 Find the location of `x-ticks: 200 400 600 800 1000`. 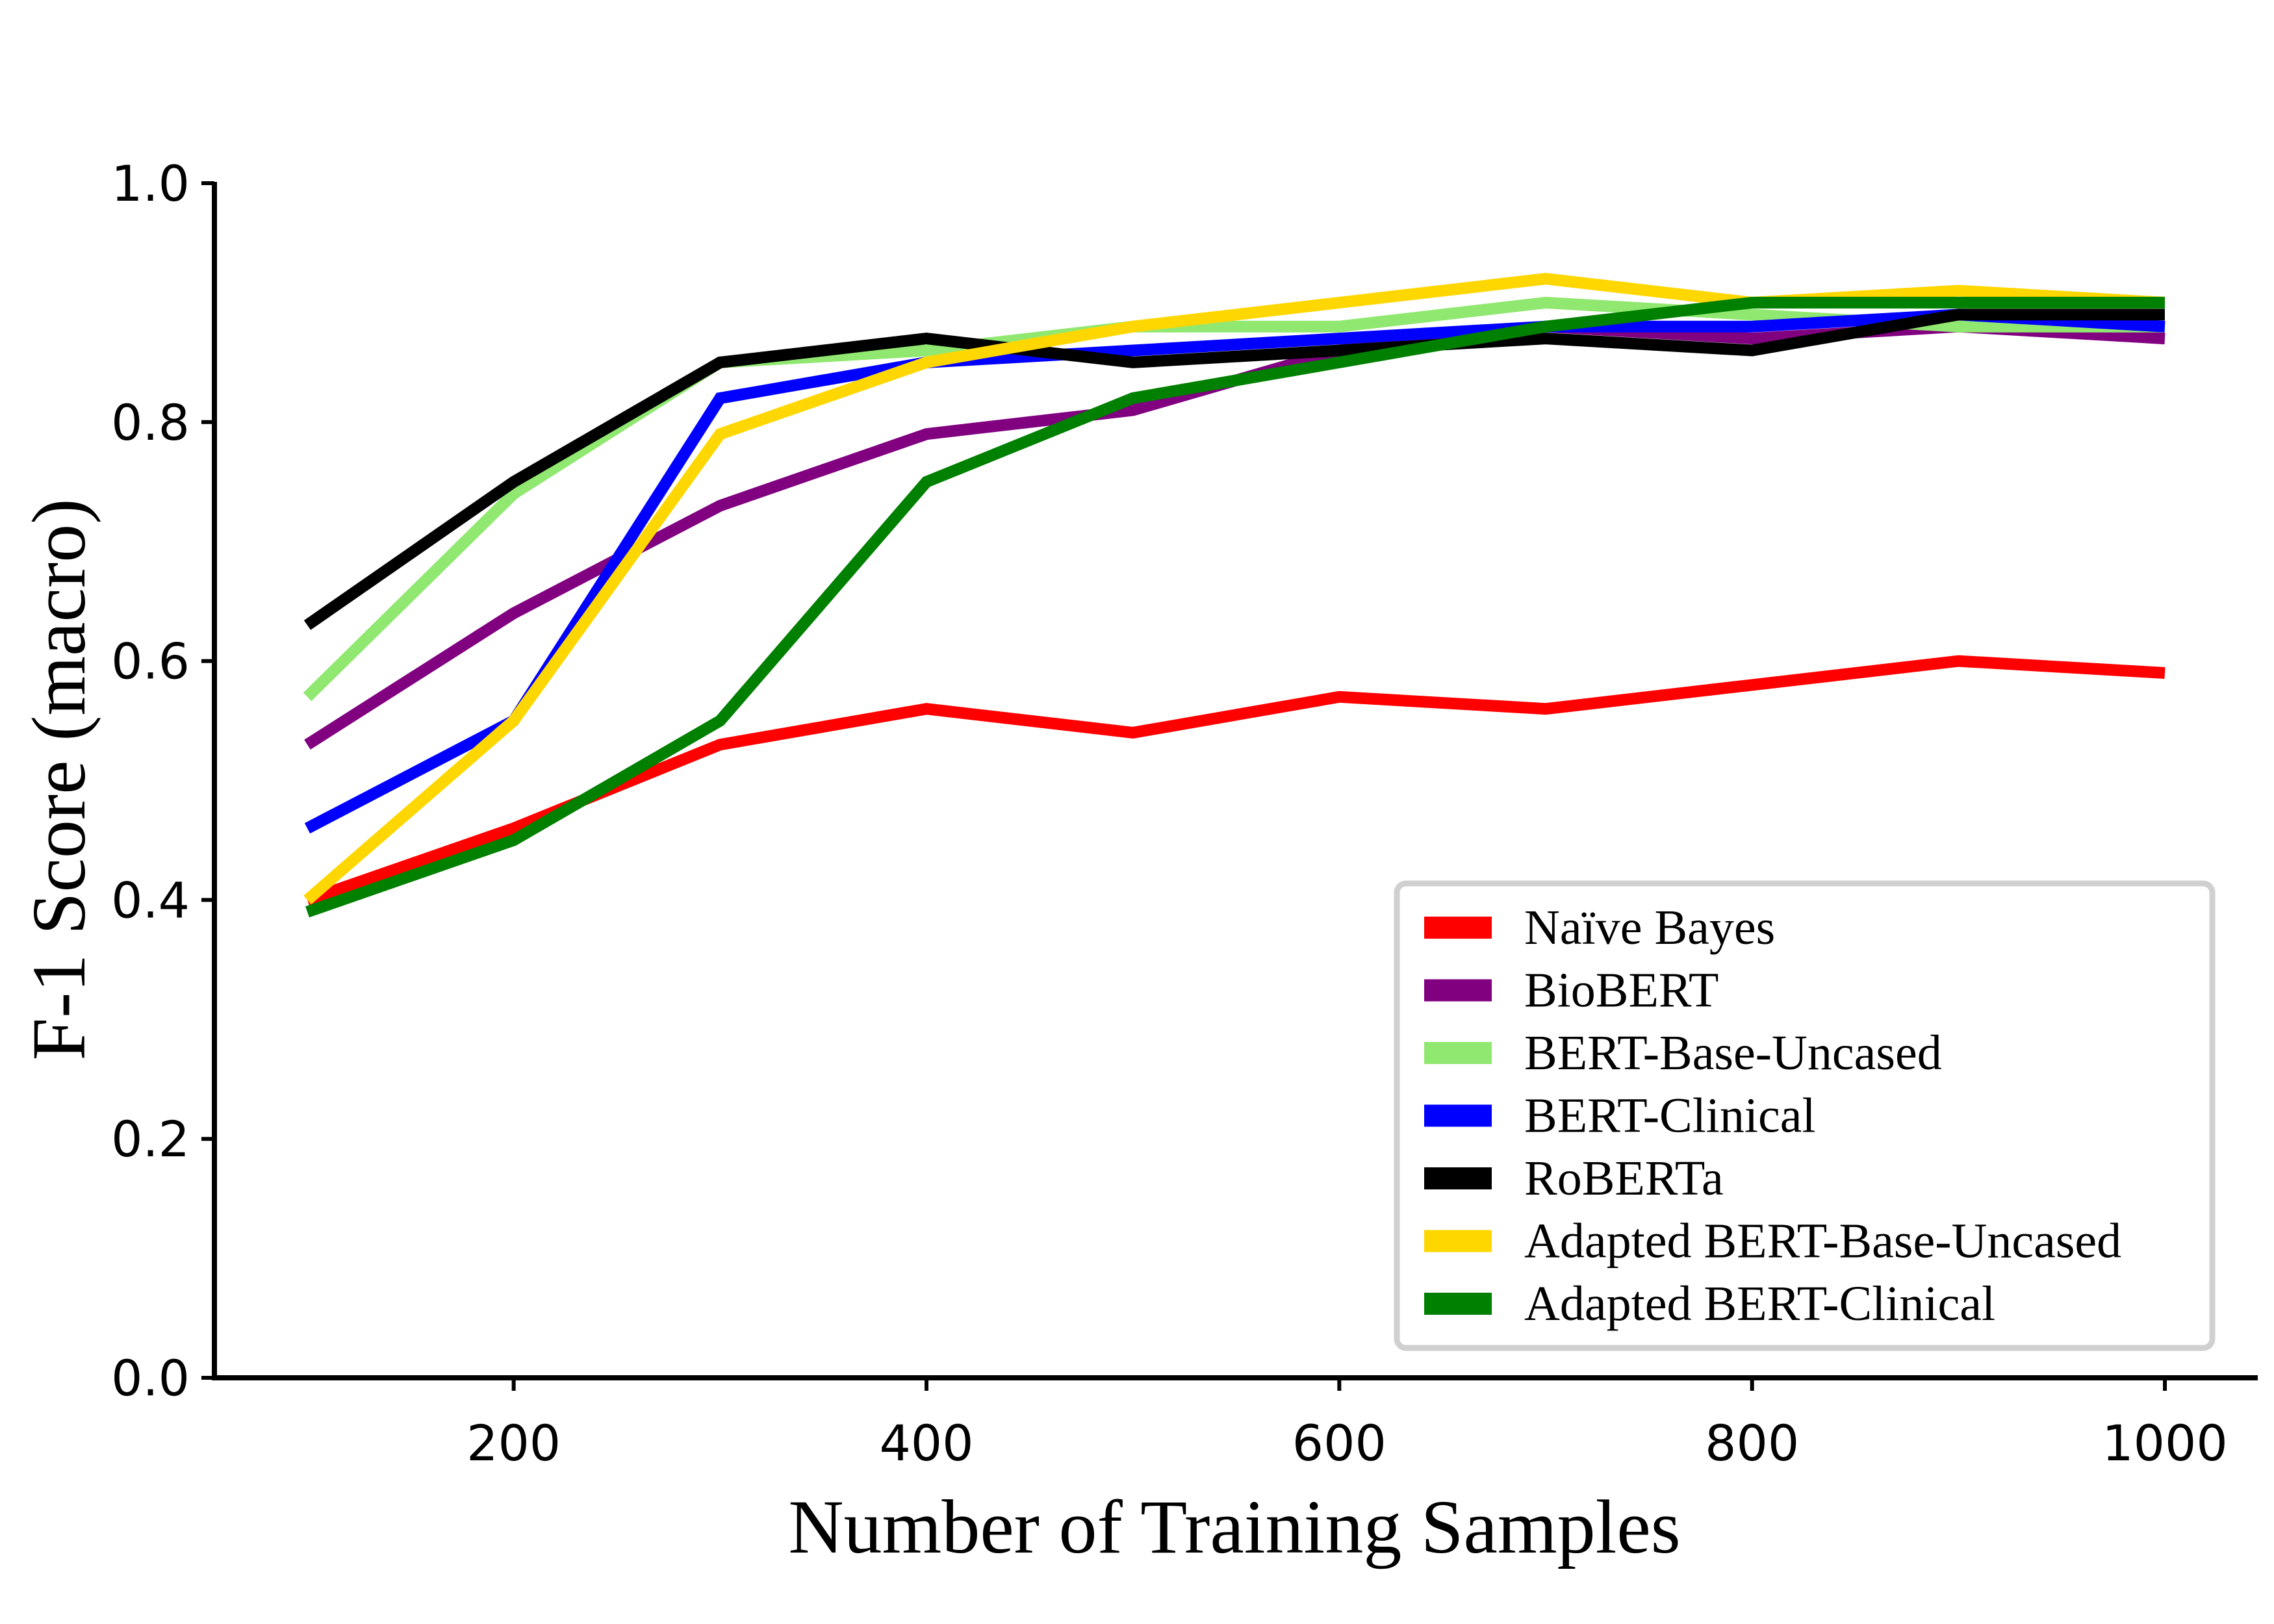

x-ticks: 200 400 600 800 1000 is located at coordinates (1347, 1425).